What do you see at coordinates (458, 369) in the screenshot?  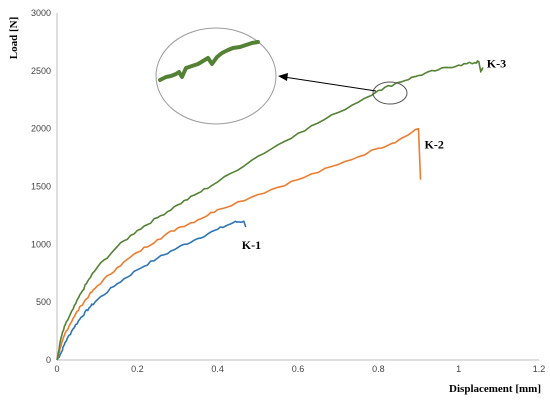 I see `x-tick-label: 1` at bounding box center [458, 369].